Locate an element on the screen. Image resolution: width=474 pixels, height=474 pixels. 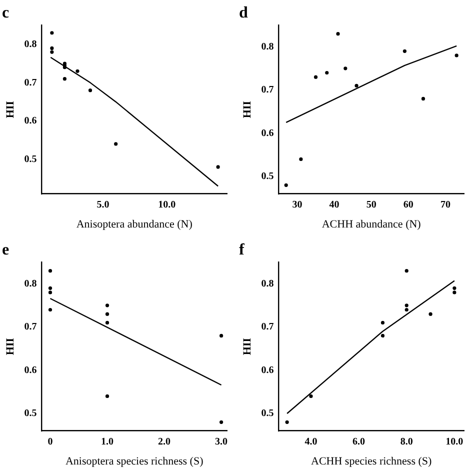
x-tick-label: 50 is located at coordinates (371, 204).